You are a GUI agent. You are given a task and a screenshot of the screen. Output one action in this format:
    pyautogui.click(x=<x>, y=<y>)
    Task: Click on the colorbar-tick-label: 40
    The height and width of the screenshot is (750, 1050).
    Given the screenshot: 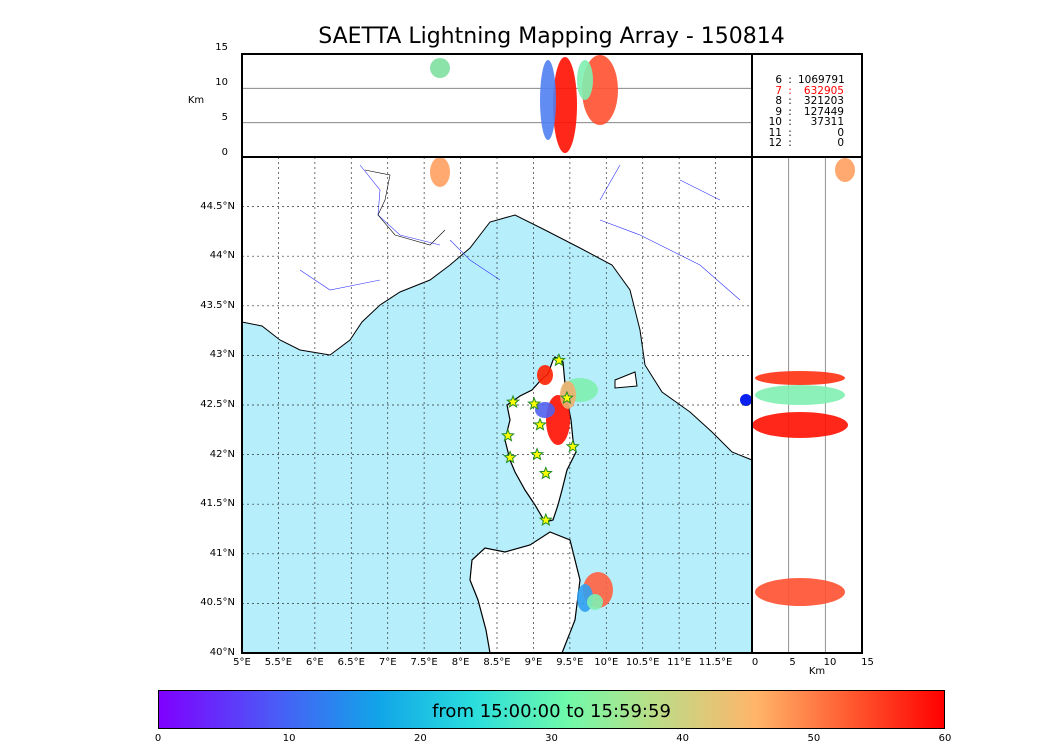 What is the action you would take?
    pyautogui.click(x=683, y=738)
    